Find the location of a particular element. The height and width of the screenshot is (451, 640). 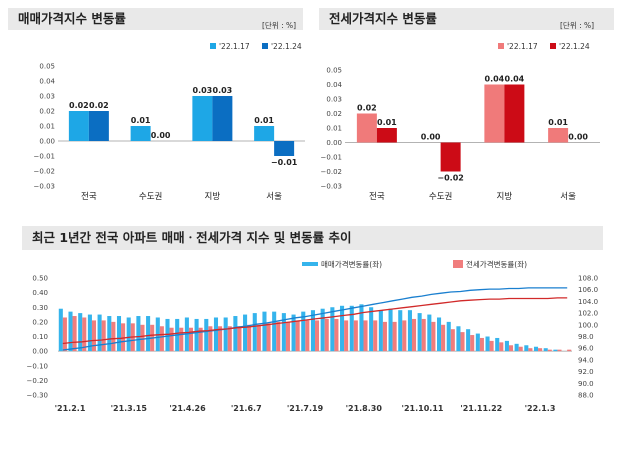

sale-data-label: 0.03 is located at coordinates (203, 90).